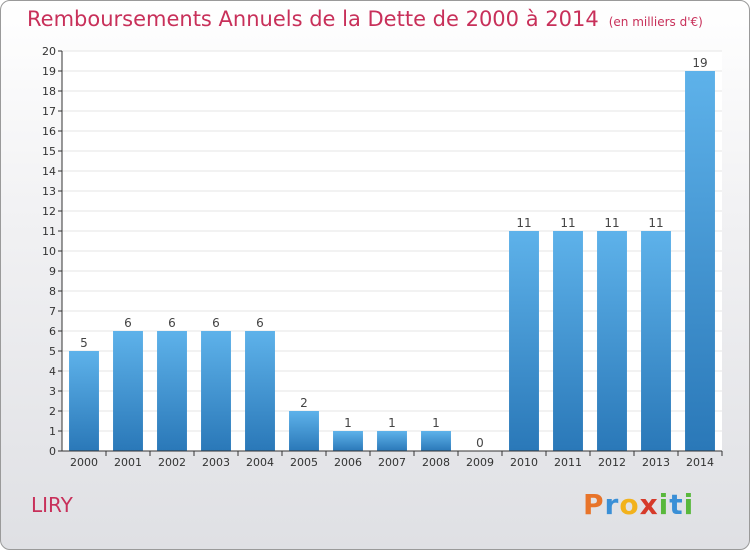 The width and height of the screenshot is (750, 550). Describe the element at coordinates (49, 251) in the screenshot. I see `y-tick-label: 10` at that location.